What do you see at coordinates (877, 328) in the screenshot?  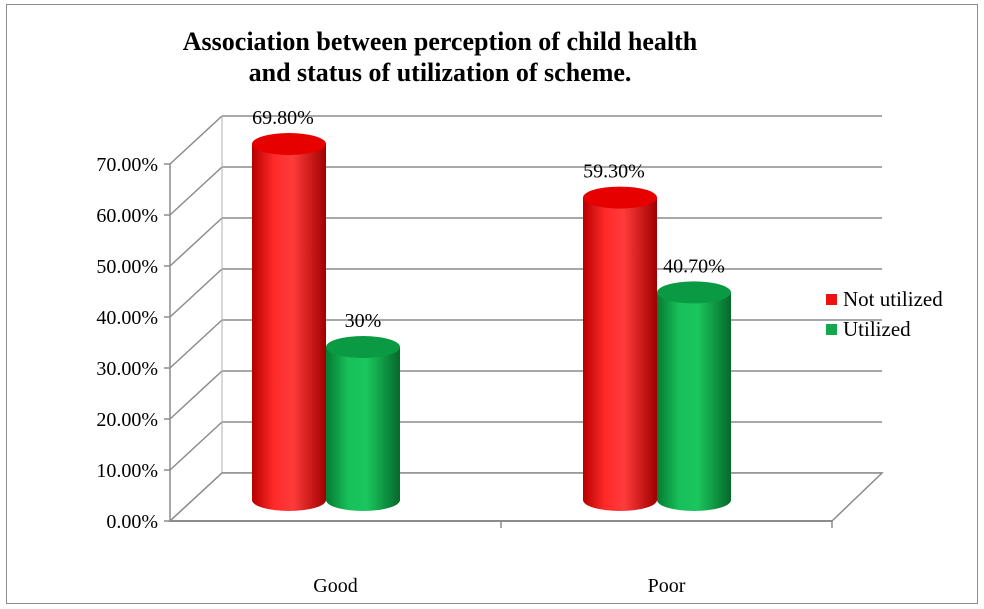 I see `legend-label-utilized: Utilized` at bounding box center [877, 328].